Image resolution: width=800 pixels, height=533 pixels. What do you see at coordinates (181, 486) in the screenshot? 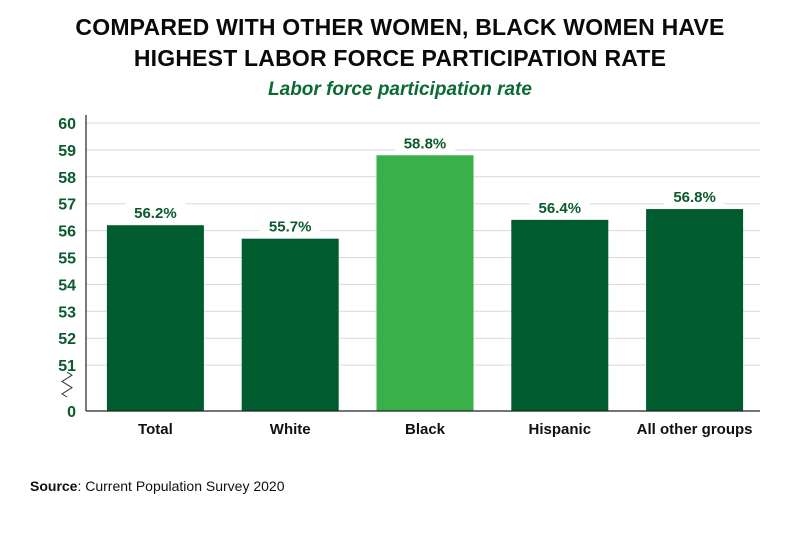
I see `source-text: : Current Population Survey 2020` at bounding box center [181, 486].